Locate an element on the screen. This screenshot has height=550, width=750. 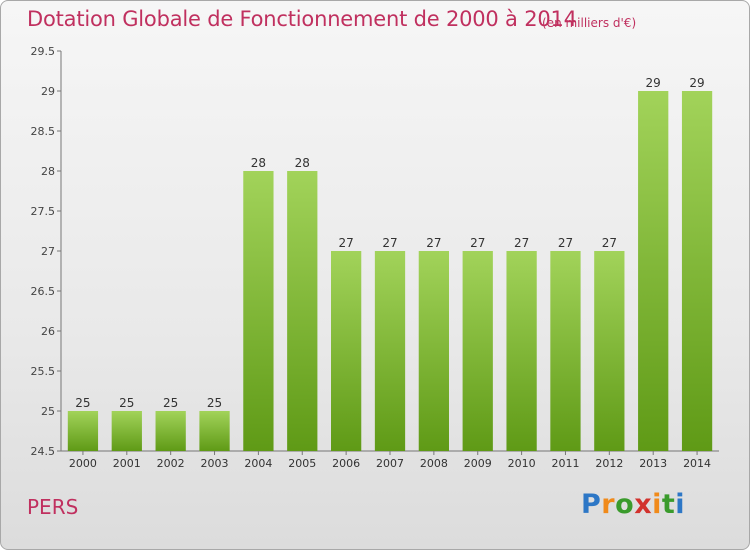
x-tick-label: 2014 is located at coordinates (697, 463).